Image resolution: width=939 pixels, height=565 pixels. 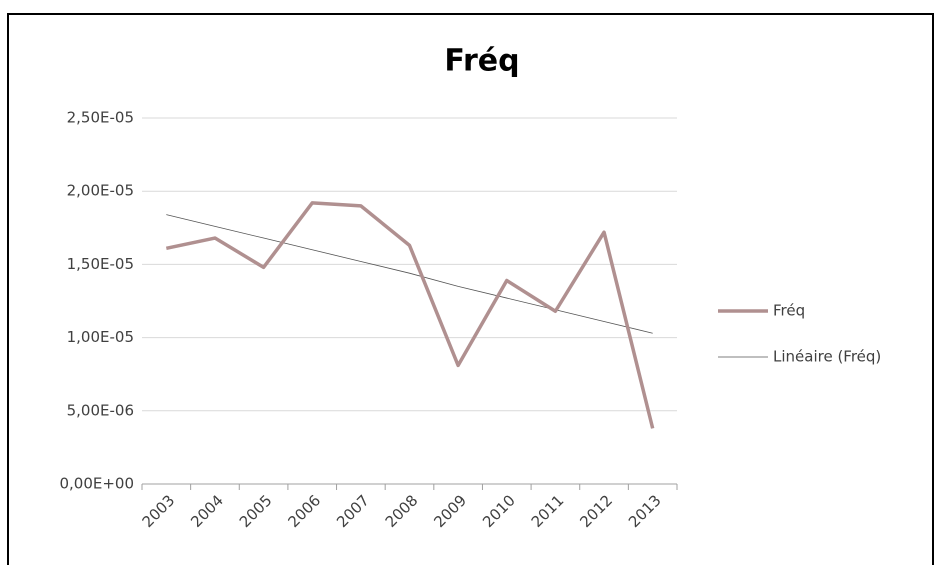 What do you see at coordinates (100, 337) in the screenshot?
I see `y-tick-label: 1,00E-05` at bounding box center [100, 337].